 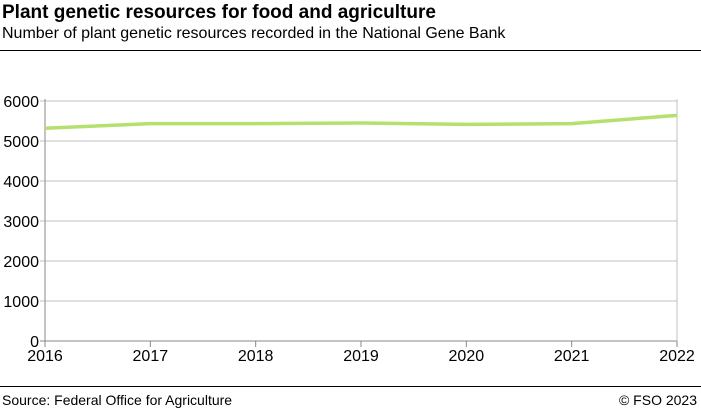 What do you see at coordinates (21, 262) in the screenshot?
I see `y-tick-label: 2000` at bounding box center [21, 262].